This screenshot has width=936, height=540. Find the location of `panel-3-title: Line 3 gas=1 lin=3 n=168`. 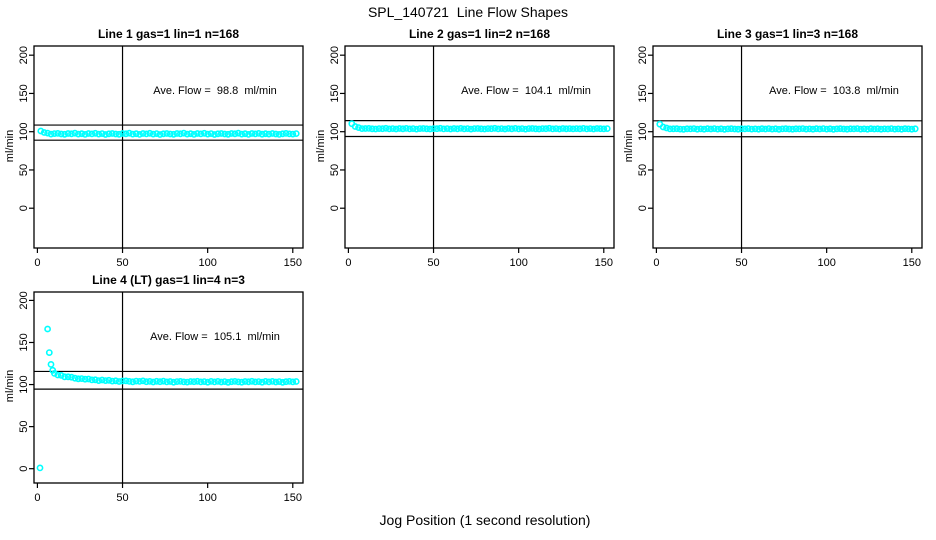

panel-3-title: Line 3 gas=1 lin=3 n=168 is located at coordinates (787, 34).